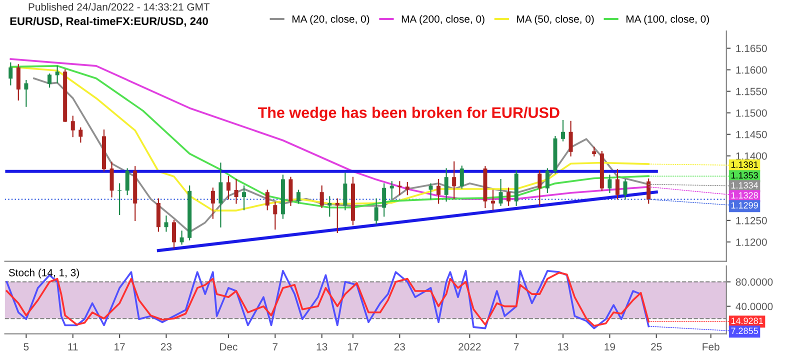 The image size is (800, 357). Describe the element at coordinates (751, 70) in the screenshot. I see `y-tick-label: 1.1600` at that location.